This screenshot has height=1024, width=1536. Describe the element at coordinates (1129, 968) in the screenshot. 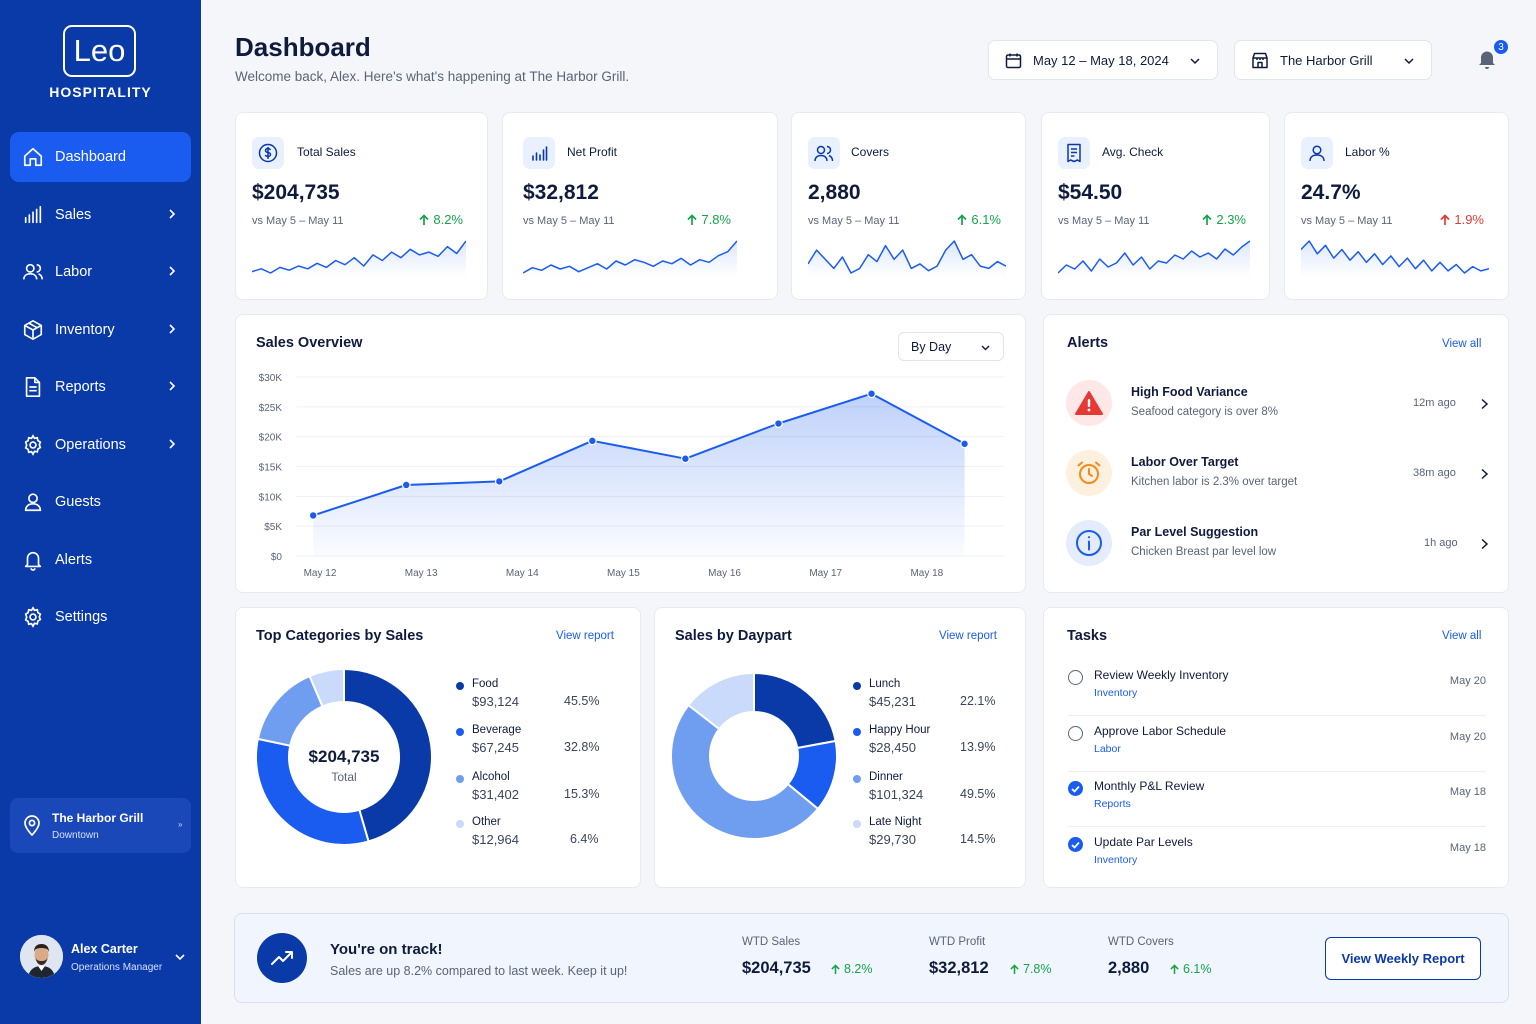

I see `wtd-value: 2,880` at that location.